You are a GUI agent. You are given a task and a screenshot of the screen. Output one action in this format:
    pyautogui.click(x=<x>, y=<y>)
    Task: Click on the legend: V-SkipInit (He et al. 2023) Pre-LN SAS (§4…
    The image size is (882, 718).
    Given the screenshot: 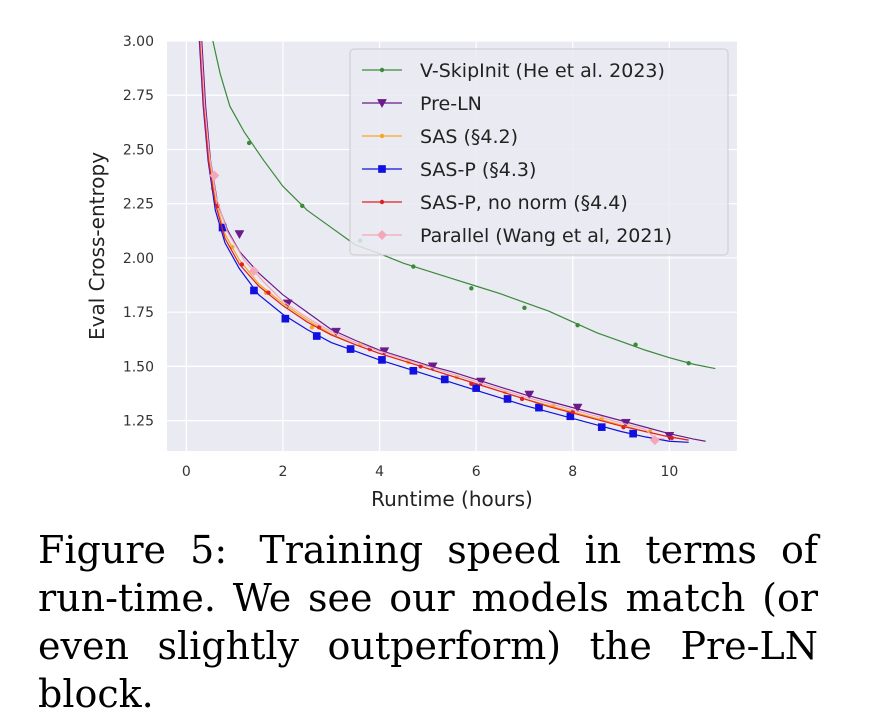 What is the action you would take?
    pyautogui.click(x=539, y=152)
    